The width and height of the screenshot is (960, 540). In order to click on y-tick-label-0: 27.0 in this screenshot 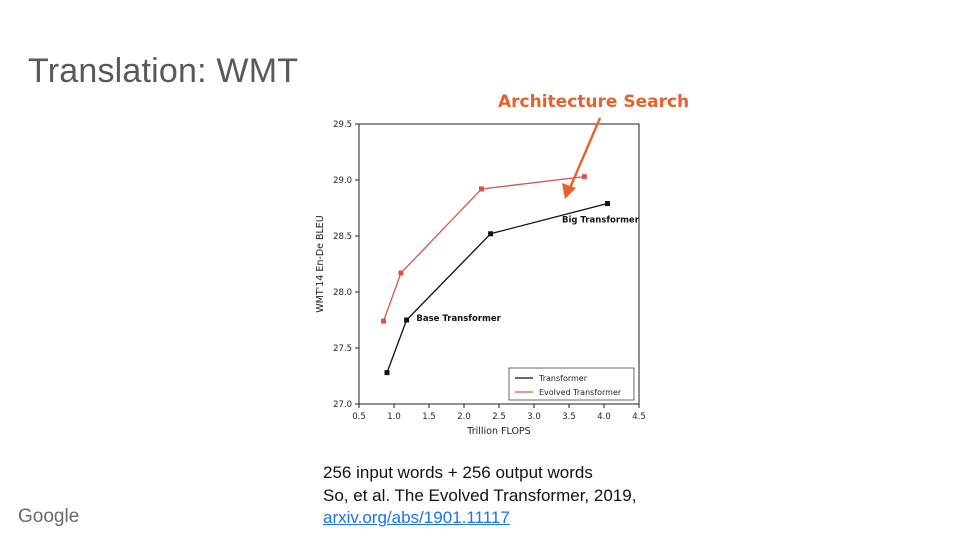, I will do `click(342, 405)`.